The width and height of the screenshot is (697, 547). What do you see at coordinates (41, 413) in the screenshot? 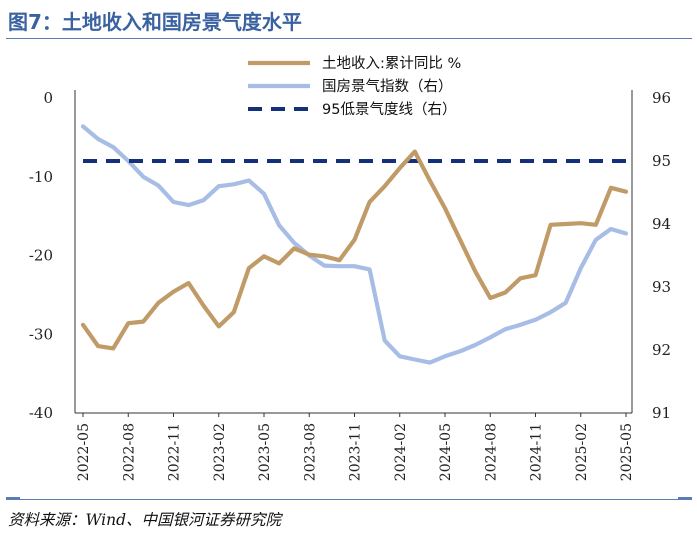
I see `left-tick-label: -40` at bounding box center [41, 413].